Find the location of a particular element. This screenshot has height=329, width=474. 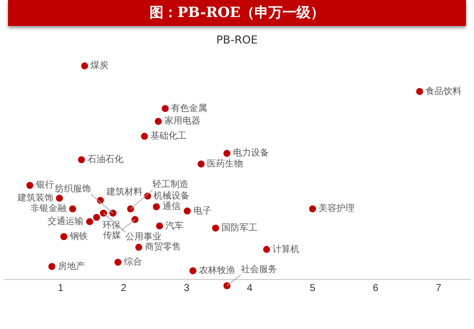

annotation: 基础化工 is located at coordinates (168, 136).